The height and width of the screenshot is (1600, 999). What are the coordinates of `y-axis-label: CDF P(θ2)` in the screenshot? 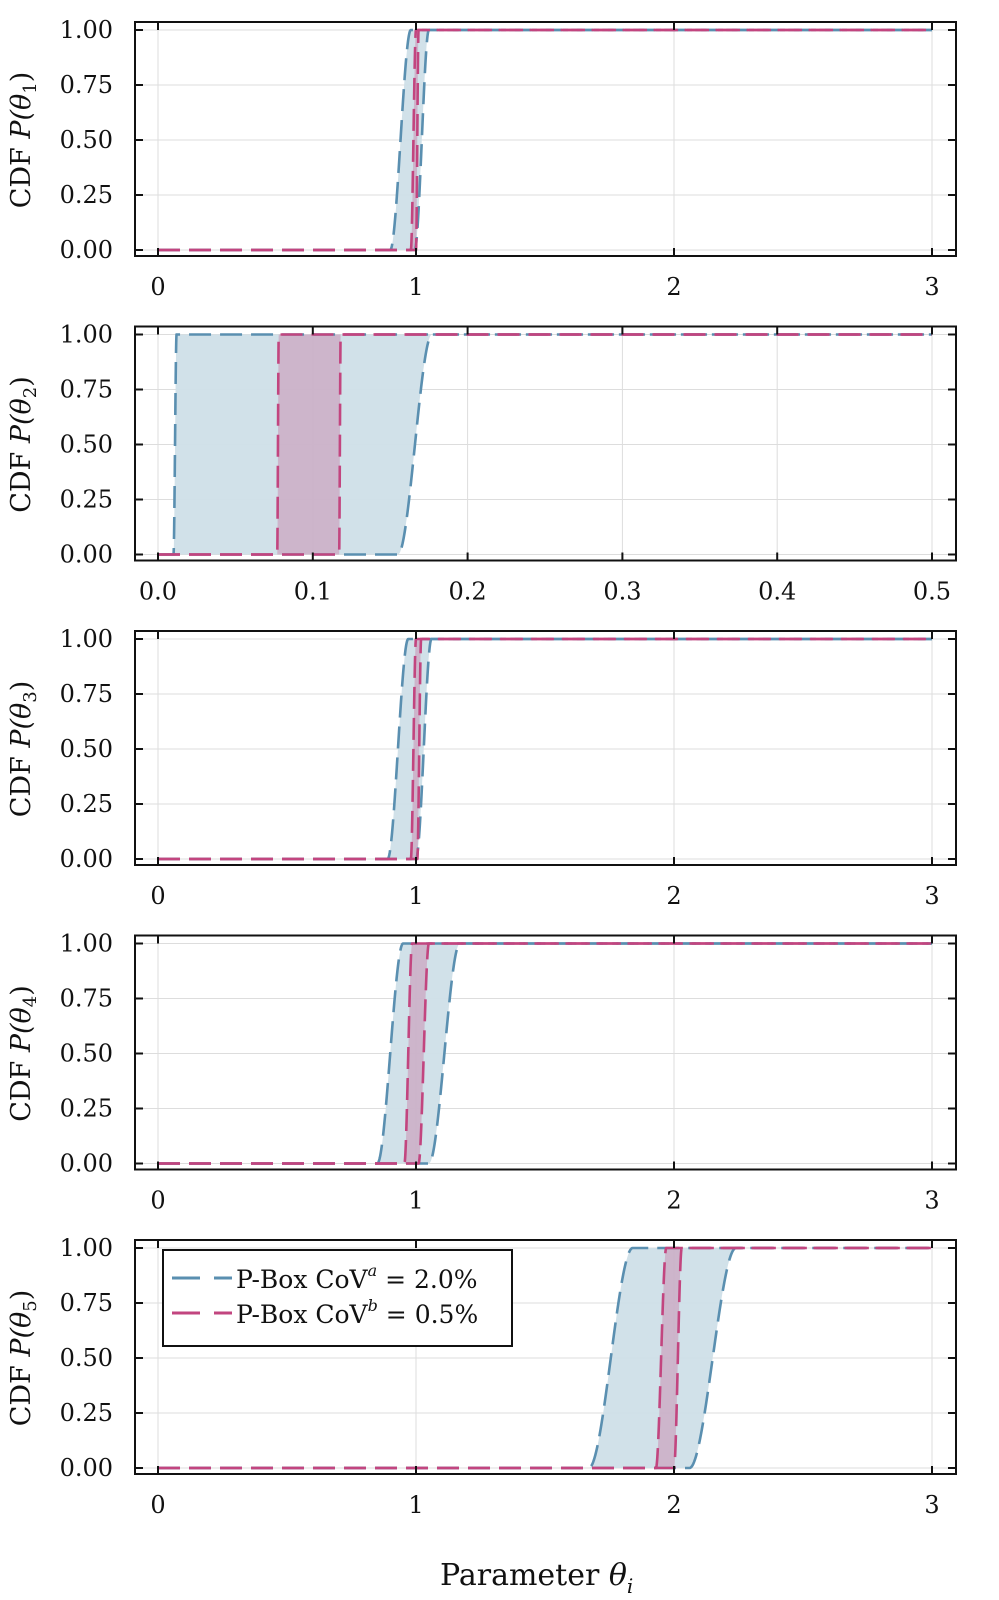 It's located at (23, 444).